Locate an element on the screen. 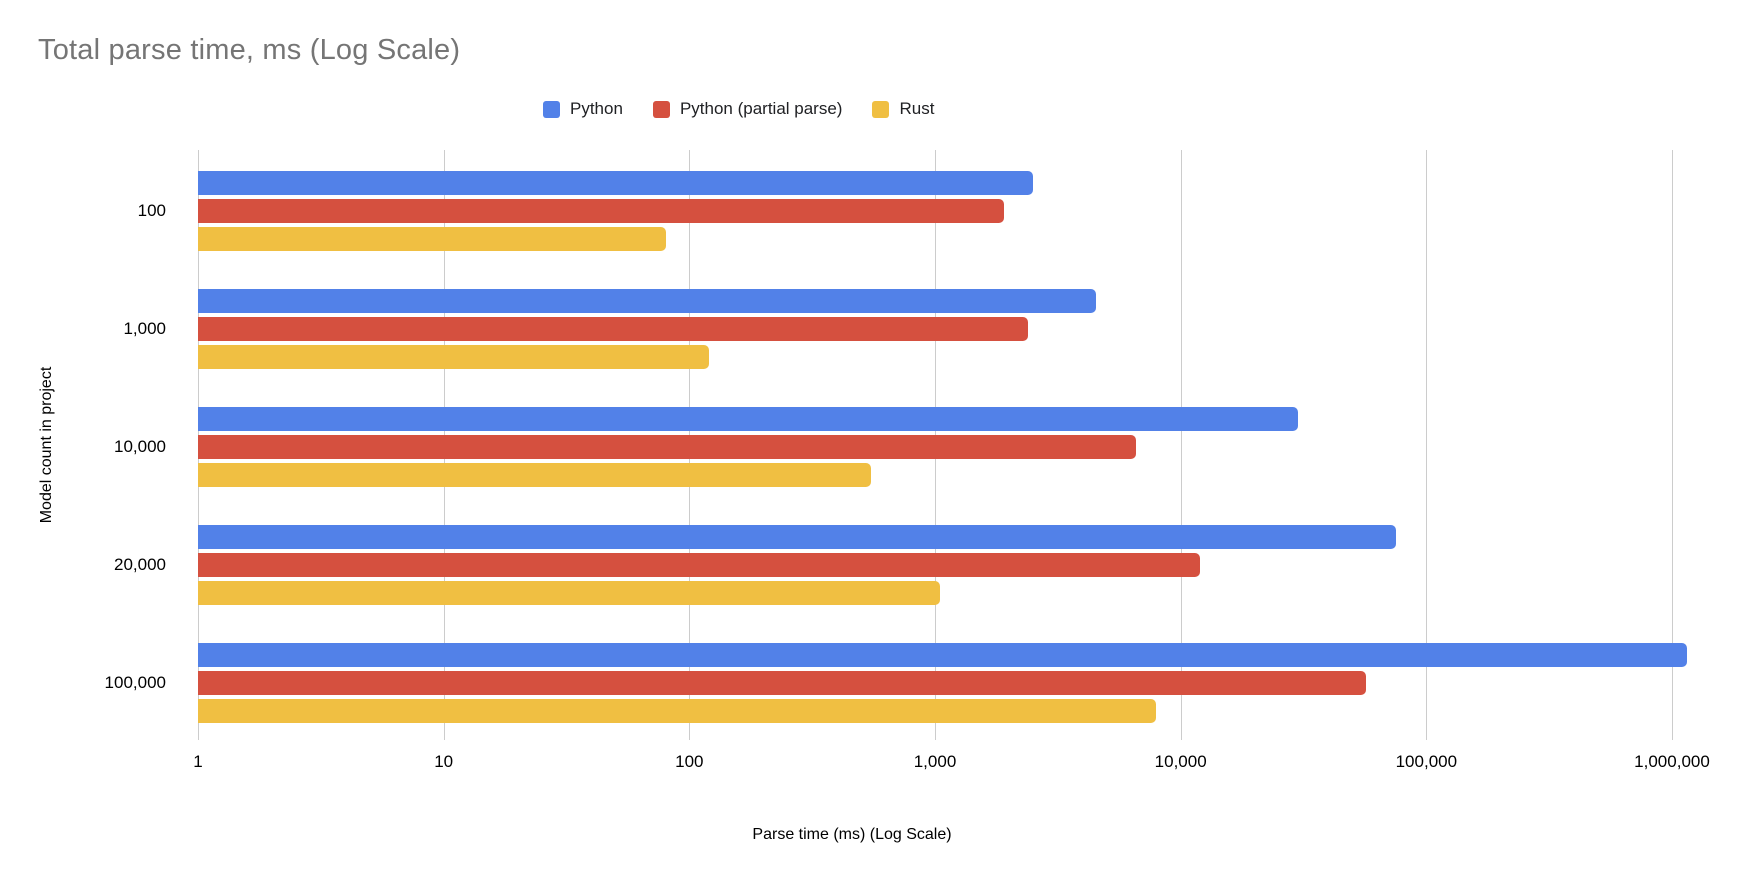 The image size is (1756, 884). legend: Python Python (partial parse) Rust is located at coordinates (738, 109).